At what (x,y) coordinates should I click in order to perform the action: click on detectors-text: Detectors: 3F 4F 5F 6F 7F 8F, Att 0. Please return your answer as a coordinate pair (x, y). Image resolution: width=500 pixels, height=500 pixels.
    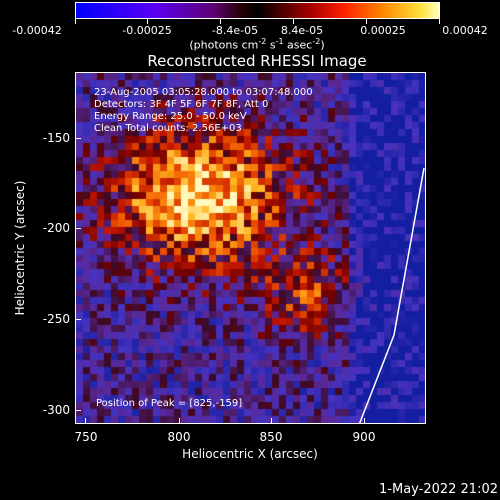
    Looking at the image, I should click on (181, 104).